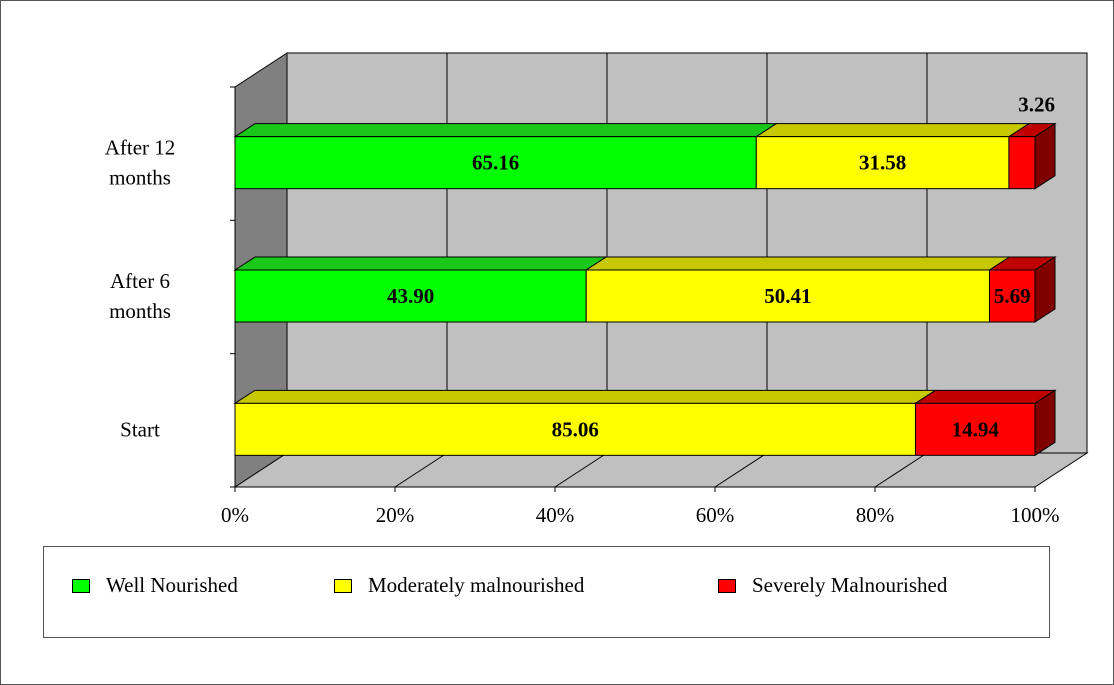  What do you see at coordinates (850, 585) in the screenshot?
I see `legend-label-severely-malnourished: Severely Malnourished` at bounding box center [850, 585].